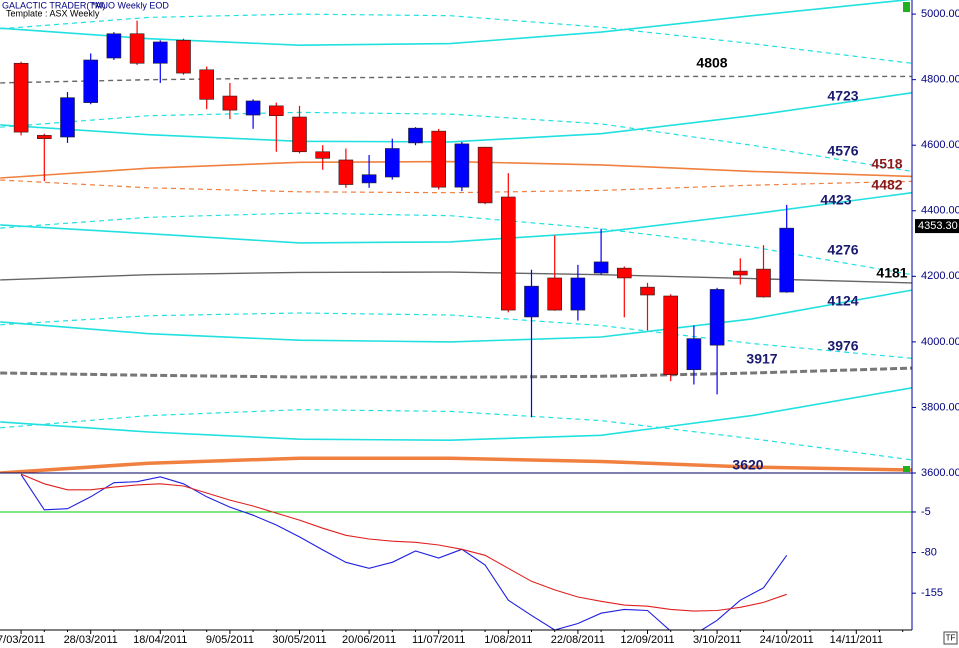  Describe the element at coordinates (647, 640) in the screenshot. I see `x-tick-label: 12/09/2011` at that location.